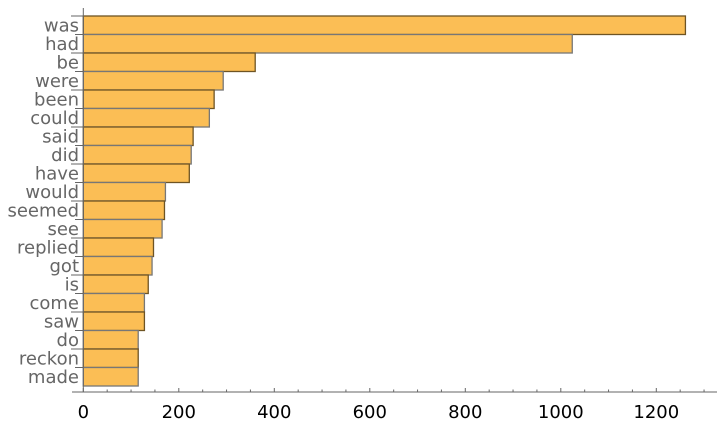 Image resolution: width=720 pixels, height=424 pixels. What do you see at coordinates (138, 136) in the screenshot?
I see `bar-said` at bounding box center [138, 136].